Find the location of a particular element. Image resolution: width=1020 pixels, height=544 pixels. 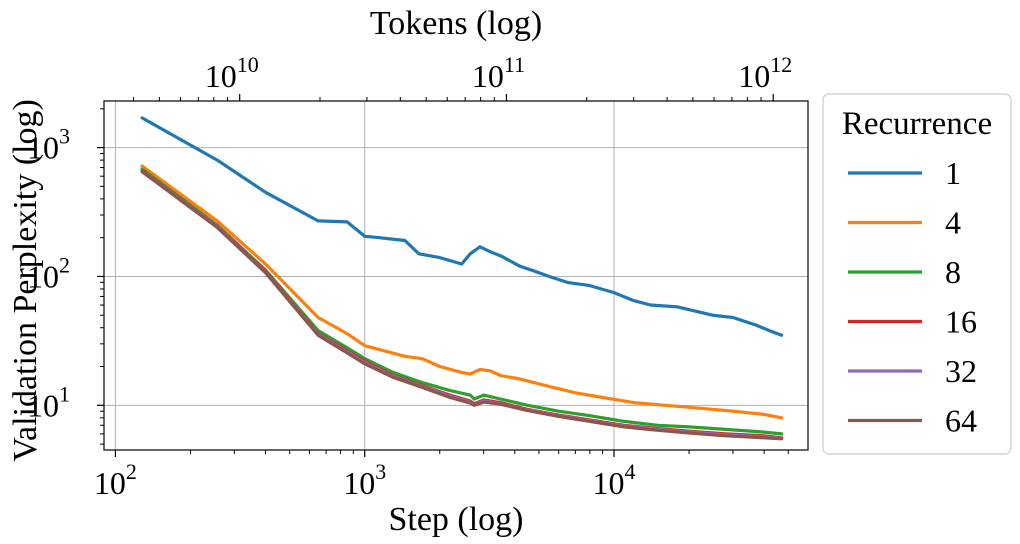

legend-item: 4 is located at coordinates (904, 223).